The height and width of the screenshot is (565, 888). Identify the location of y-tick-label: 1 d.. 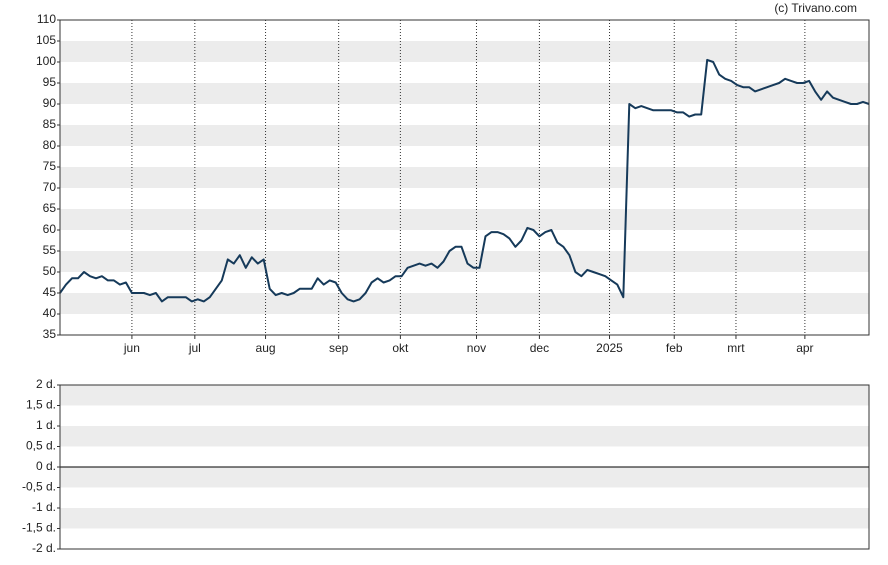
(46, 425).